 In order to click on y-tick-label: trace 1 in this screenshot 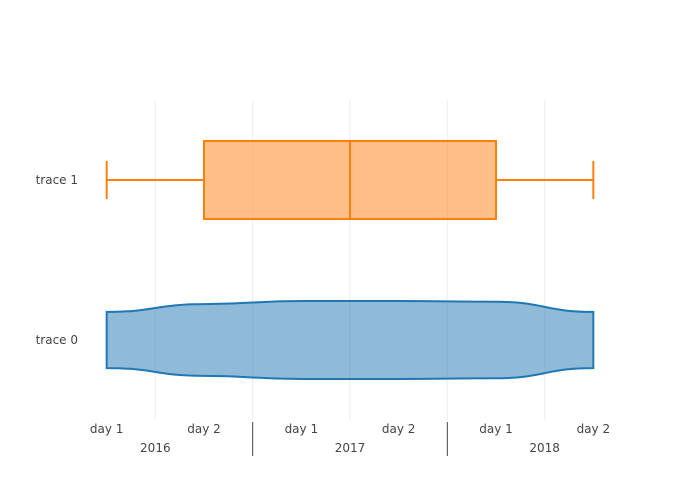, I will do `click(57, 180)`.